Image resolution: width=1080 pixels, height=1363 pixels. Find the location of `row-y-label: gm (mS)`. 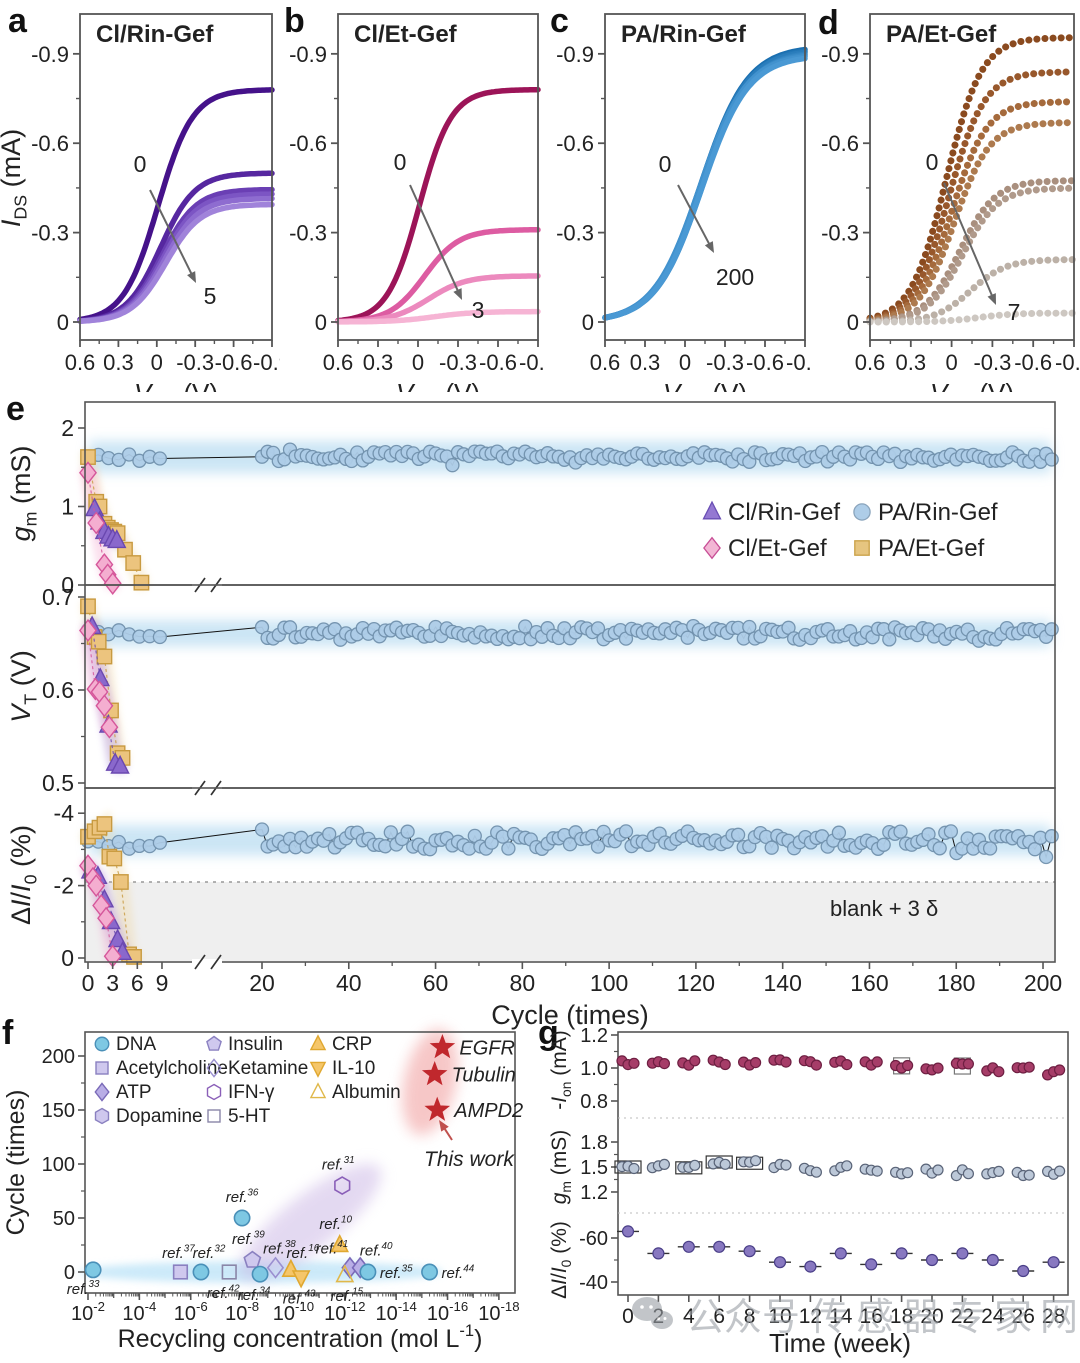

row-y-label: gm (mS) is located at coordinates (561, 1167).